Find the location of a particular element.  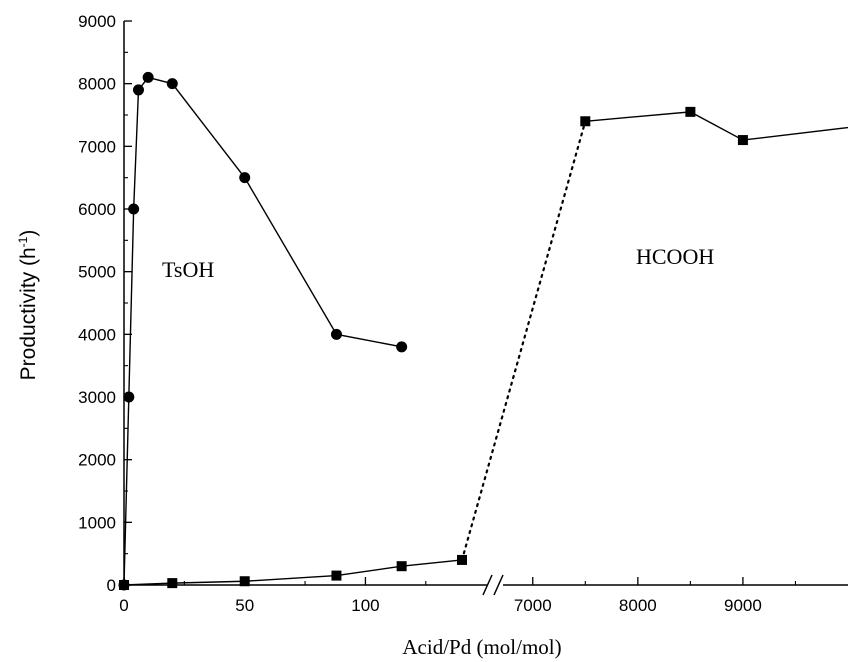

y-tick-label: 5000 is located at coordinates (97, 272).